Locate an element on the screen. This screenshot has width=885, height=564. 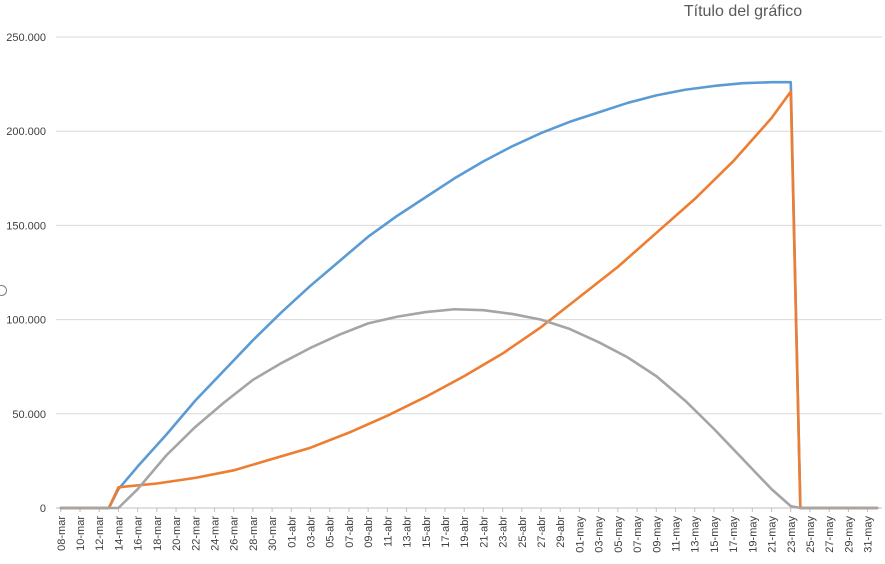
x-tick-label: 29-abr is located at coordinates (561, 532).